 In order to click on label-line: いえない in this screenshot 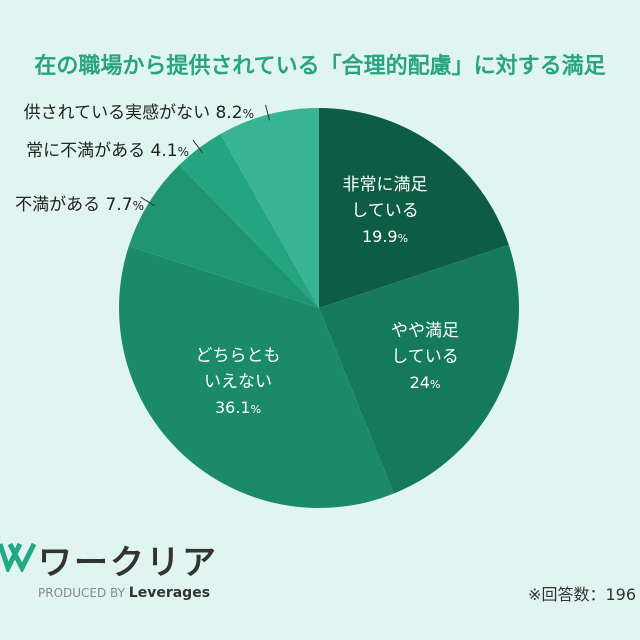, I will do `click(238, 382)`.